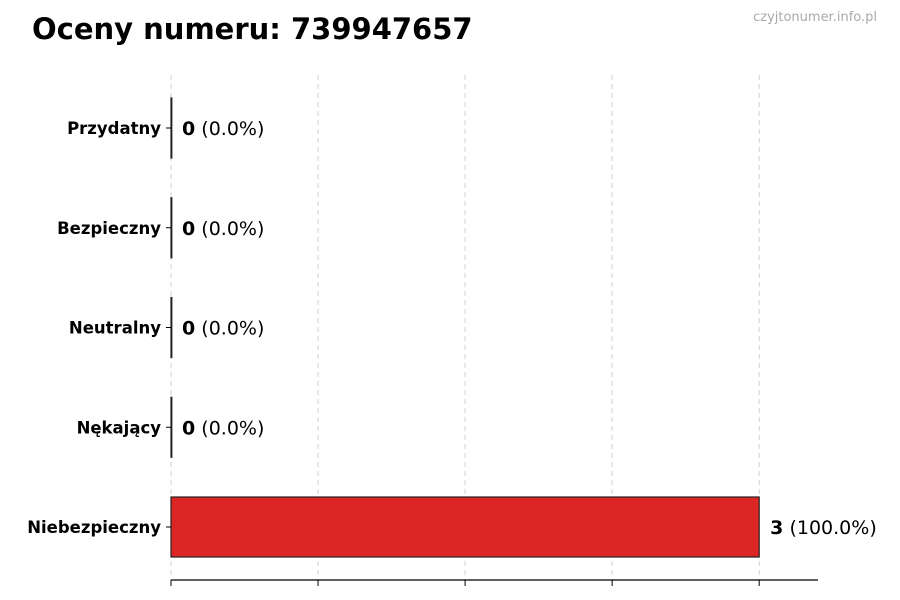  Describe the element at coordinates (815, 17) in the screenshot. I see `watermark: czyjtonumer.info.pl` at that location.